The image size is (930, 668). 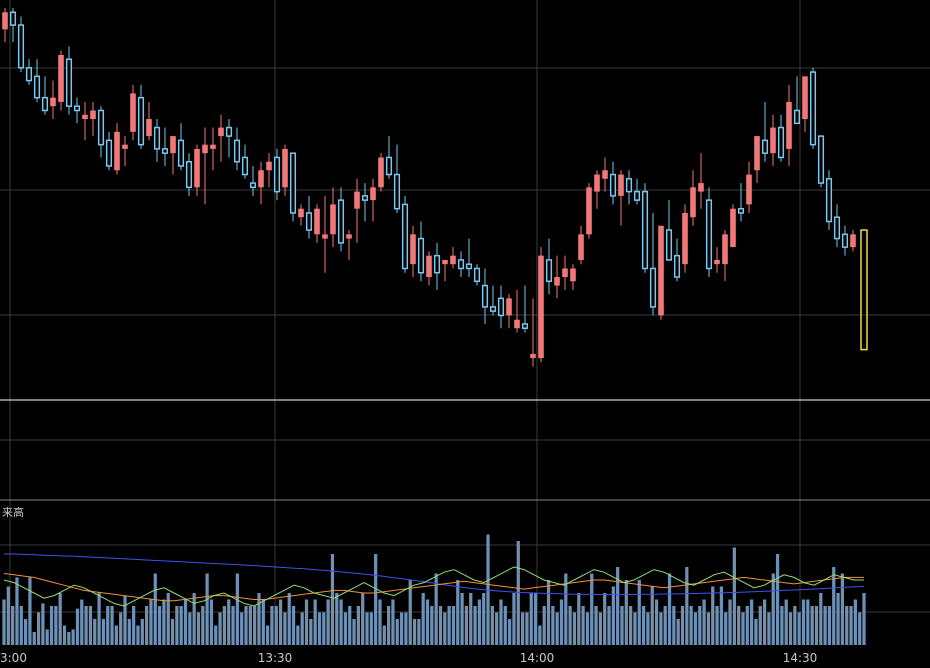 What do you see at coordinates (13, 512) in the screenshot?
I see `volume-panel-label: 来高` at bounding box center [13, 512].